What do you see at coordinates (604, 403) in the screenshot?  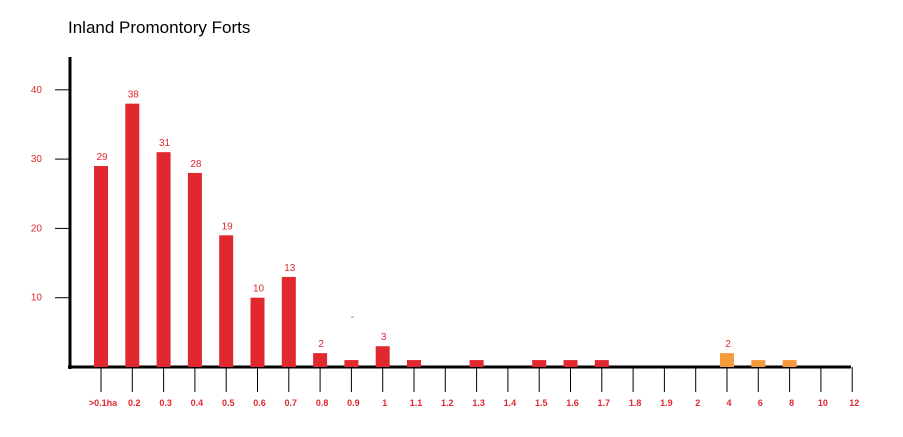 I see `x-tick-label: 1.7` at bounding box center [604, 403].